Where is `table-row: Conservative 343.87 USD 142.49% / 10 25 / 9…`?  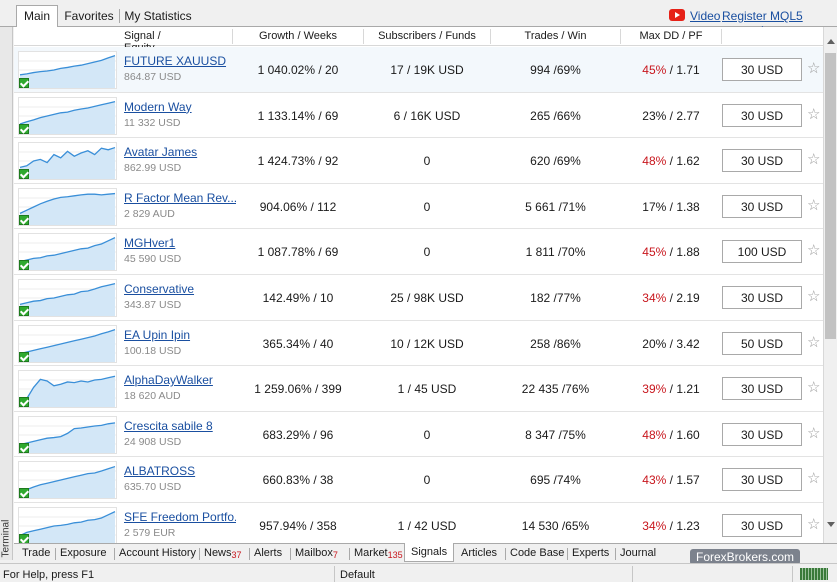
table-row: Conservative 343.87 USD 142.49% / 10 25 / 9… is located at coordinates (418, 298).